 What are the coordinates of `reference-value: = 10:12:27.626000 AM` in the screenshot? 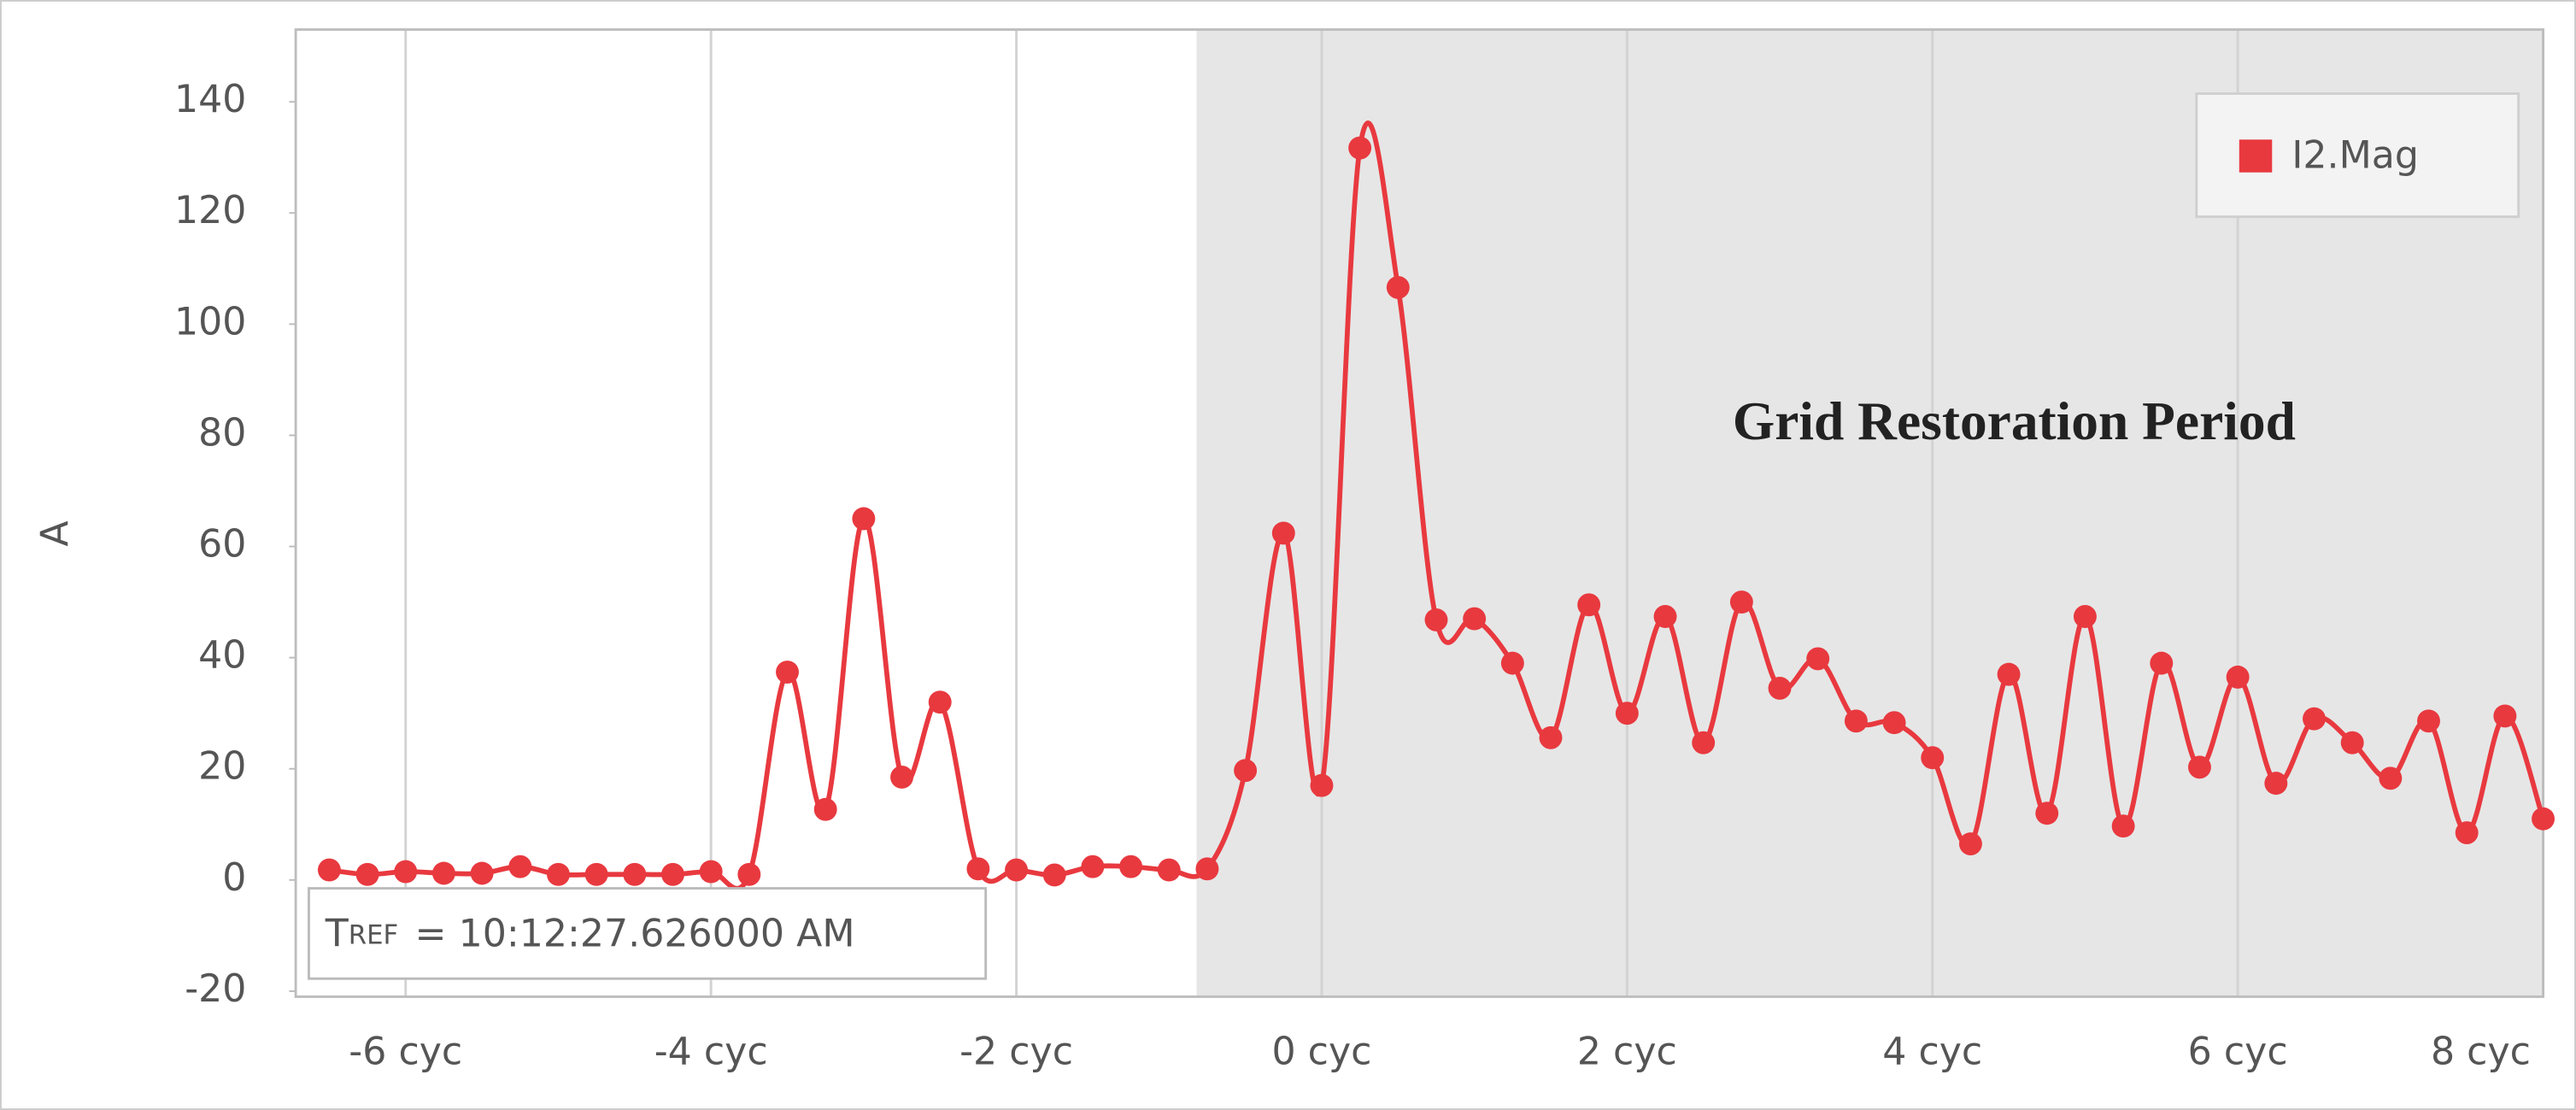 It's located at (634, 934).